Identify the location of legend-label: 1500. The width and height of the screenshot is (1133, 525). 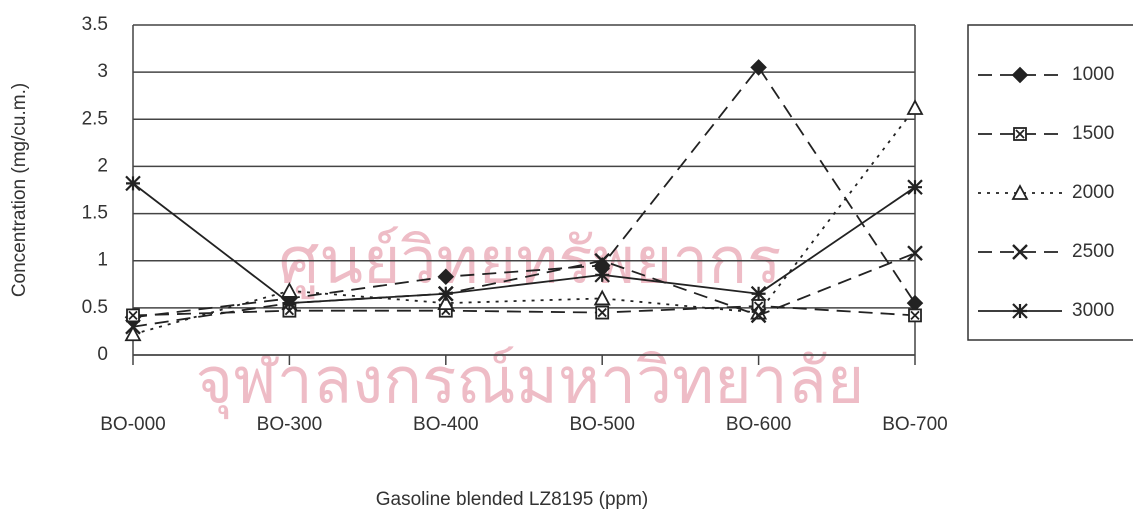
(1093, 133).